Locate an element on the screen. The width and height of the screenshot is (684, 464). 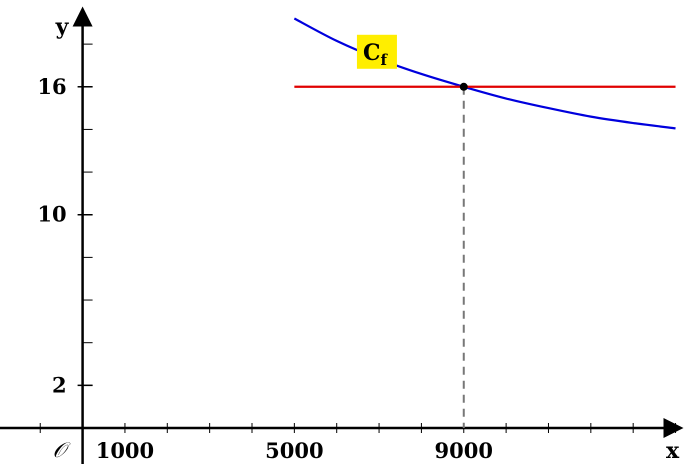
x-tick-label: 9000 is located at coordinates (464, 450).